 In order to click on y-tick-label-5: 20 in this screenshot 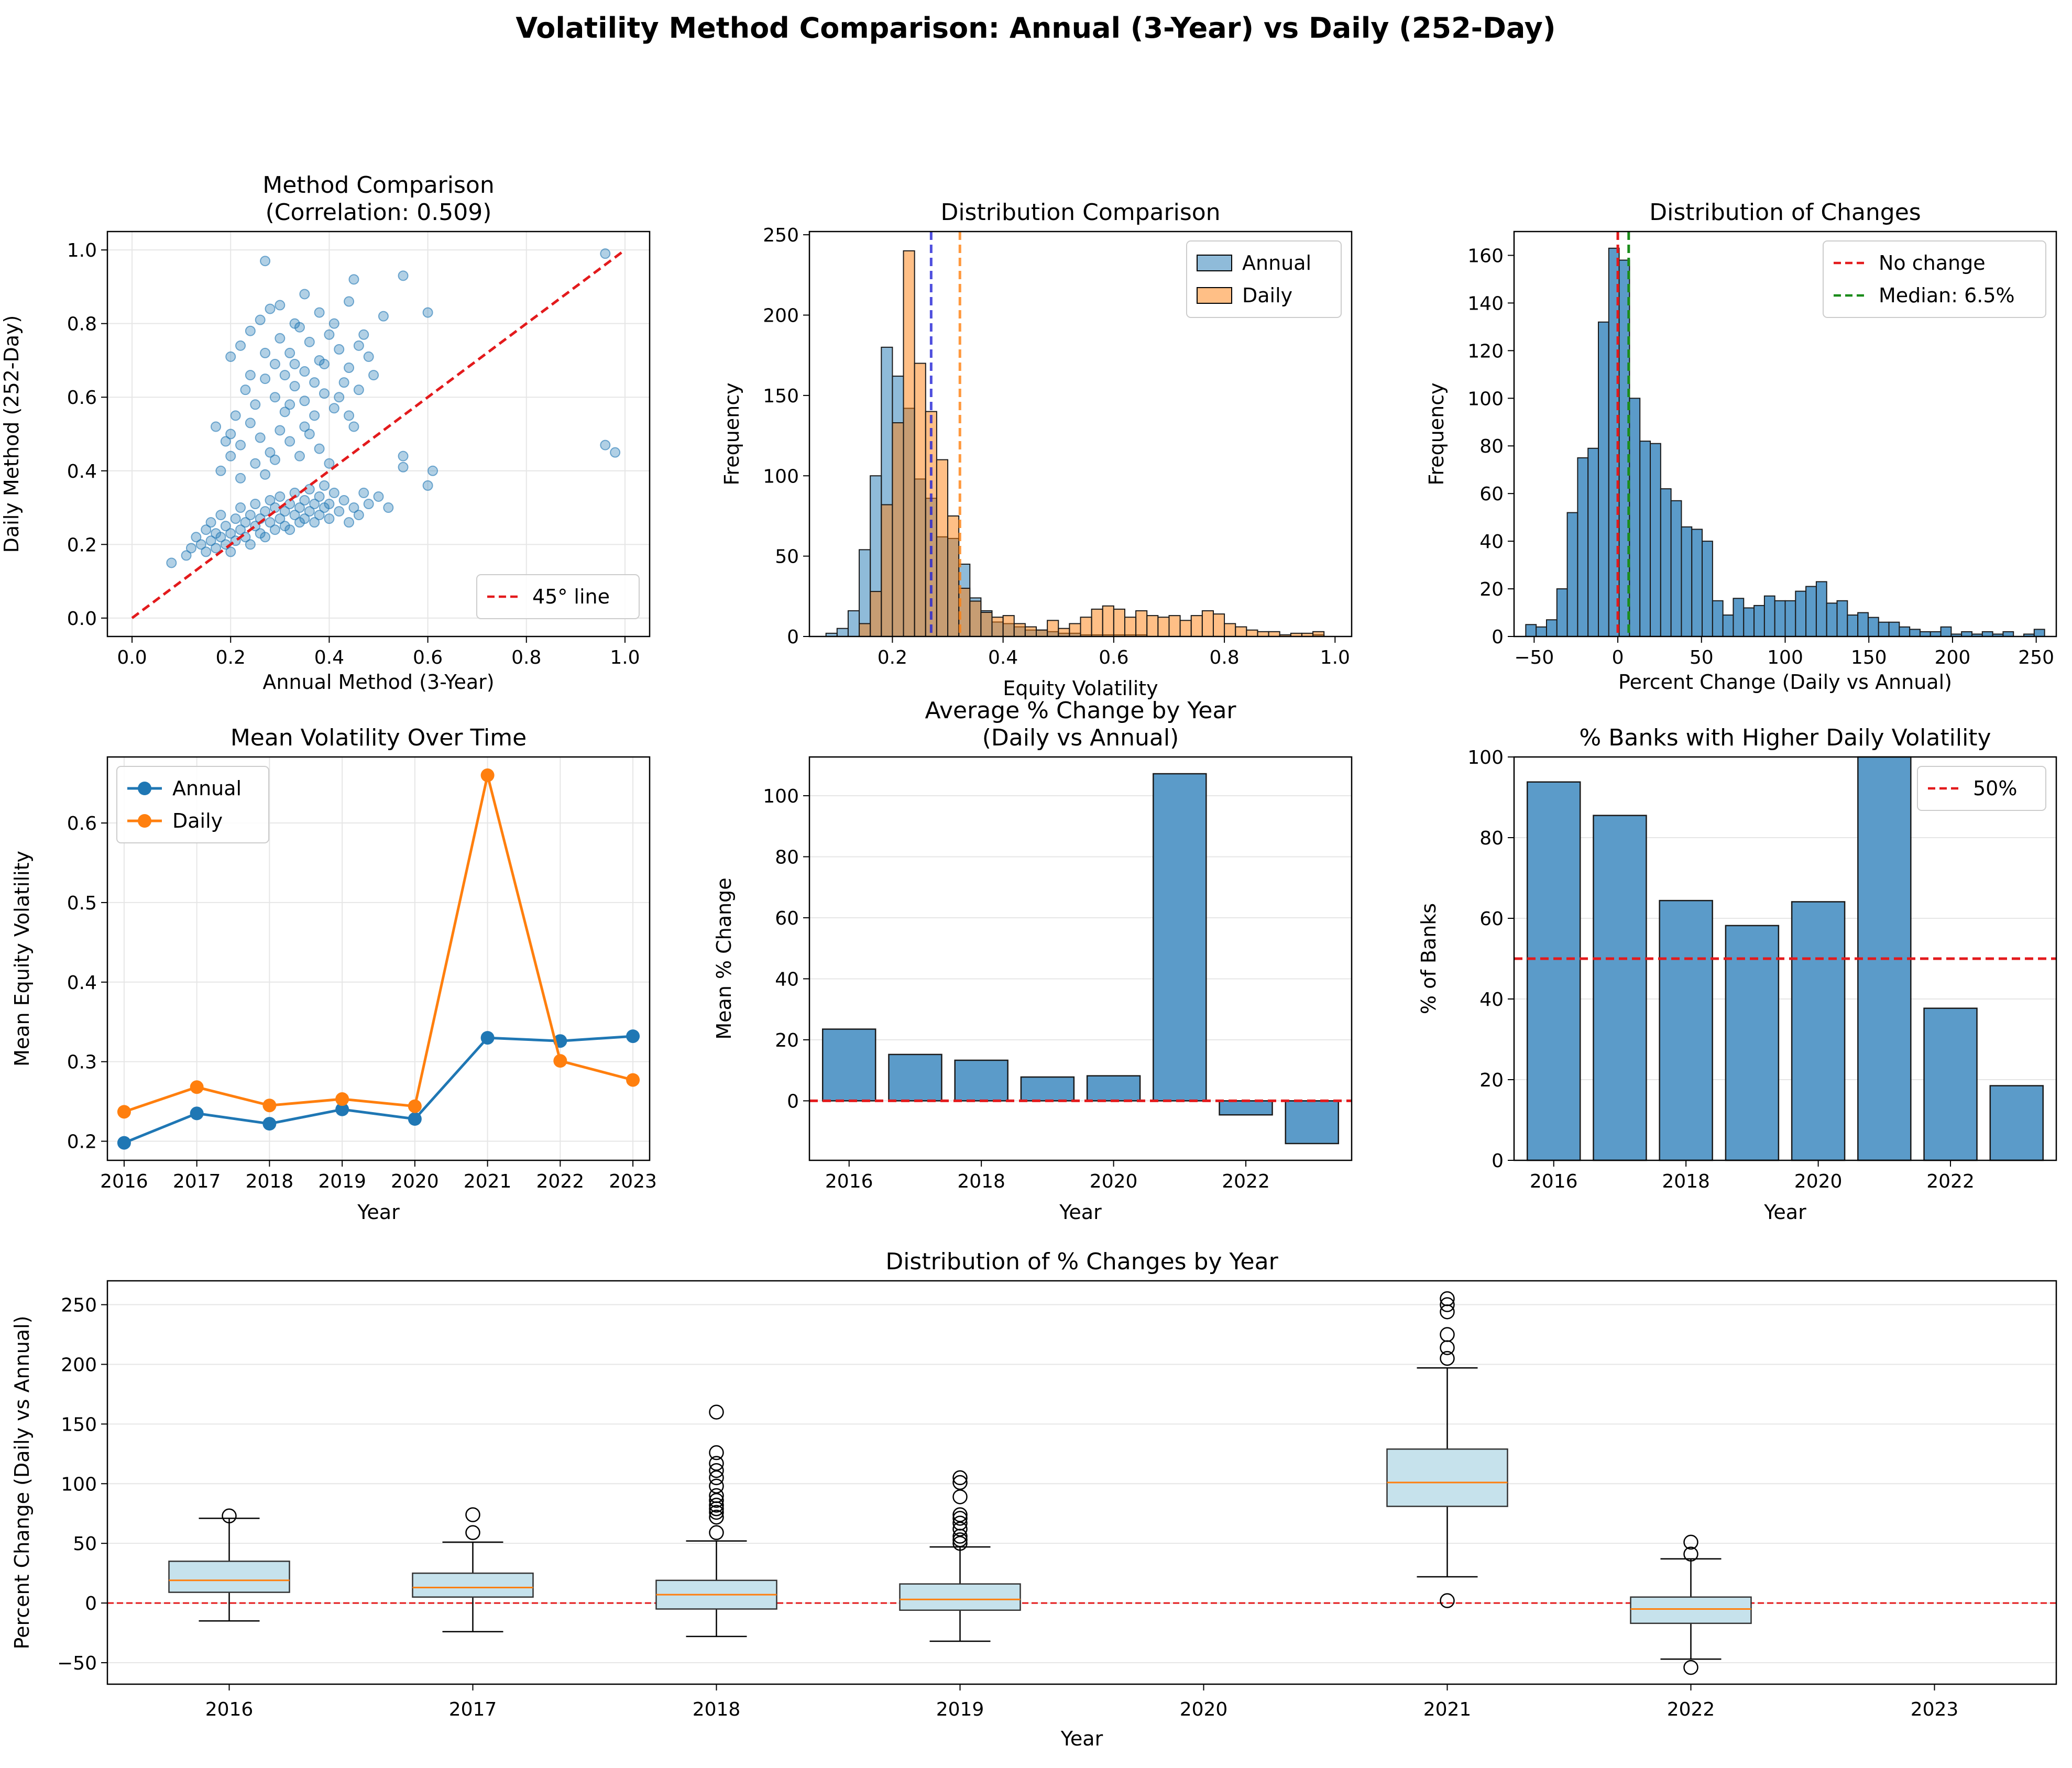, I will do `click(787, 1041)`.